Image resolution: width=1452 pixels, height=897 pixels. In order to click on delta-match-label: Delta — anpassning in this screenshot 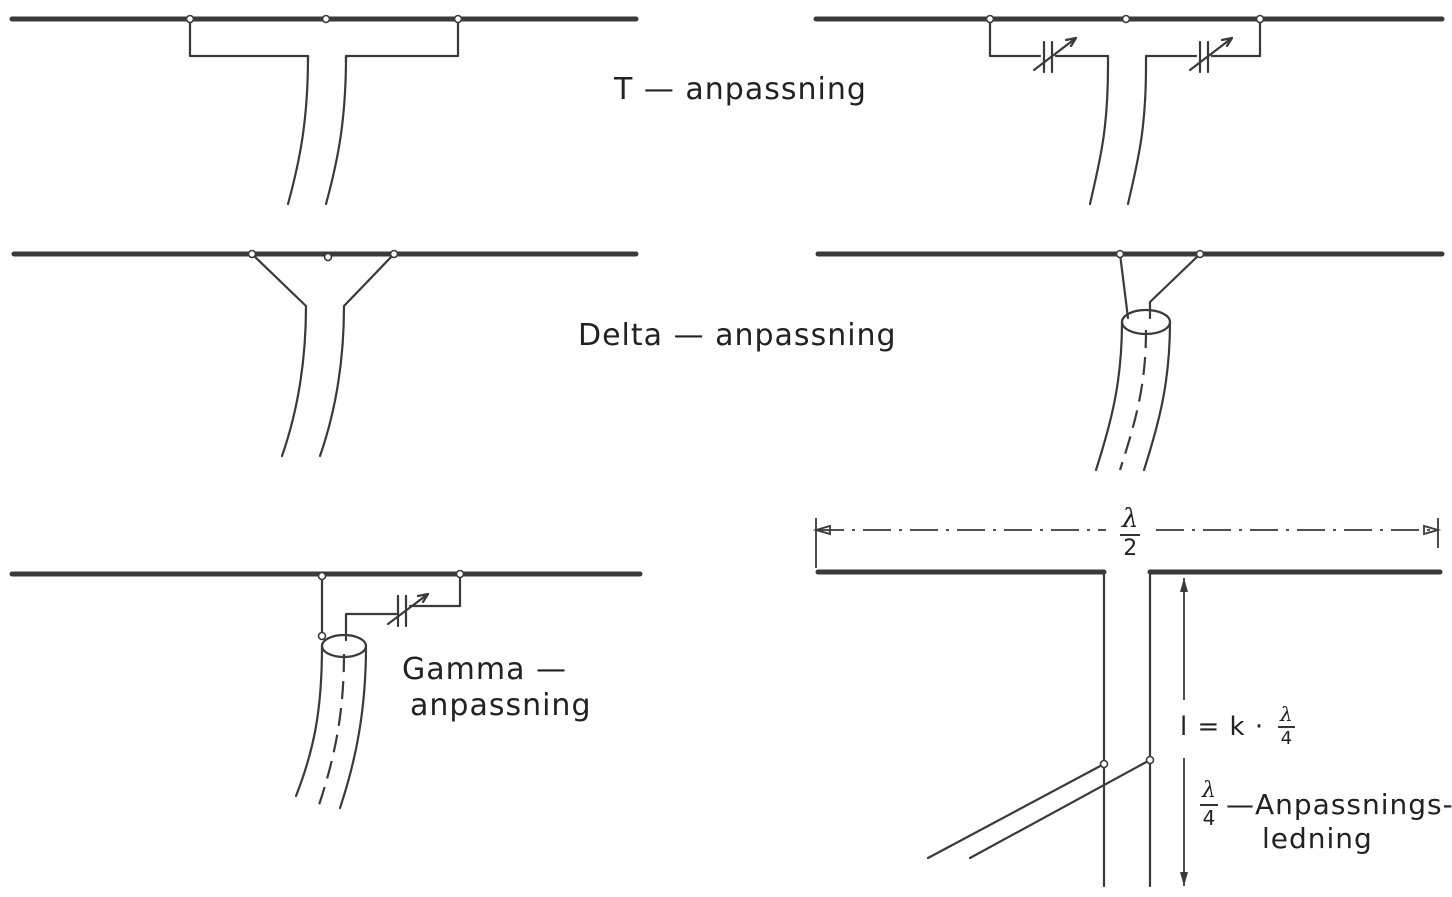, I will do `click(737, 335)`.